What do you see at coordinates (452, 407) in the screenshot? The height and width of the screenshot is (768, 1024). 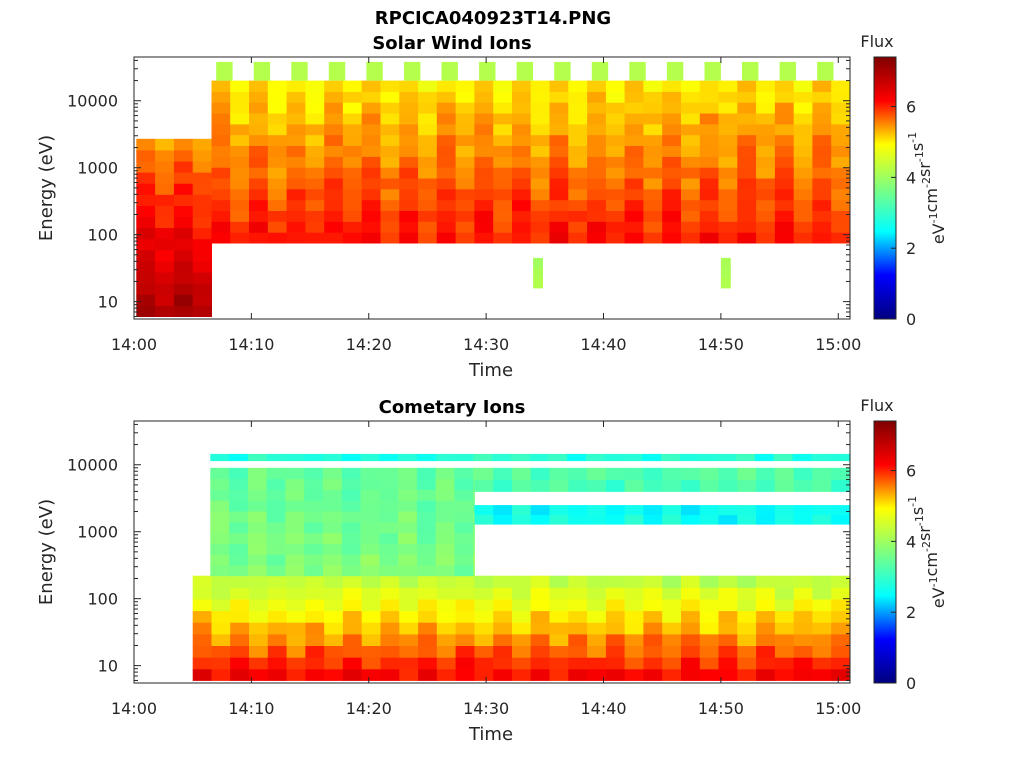 I see `panel-title: Cometary Ions` at bounding box center [452, 407].